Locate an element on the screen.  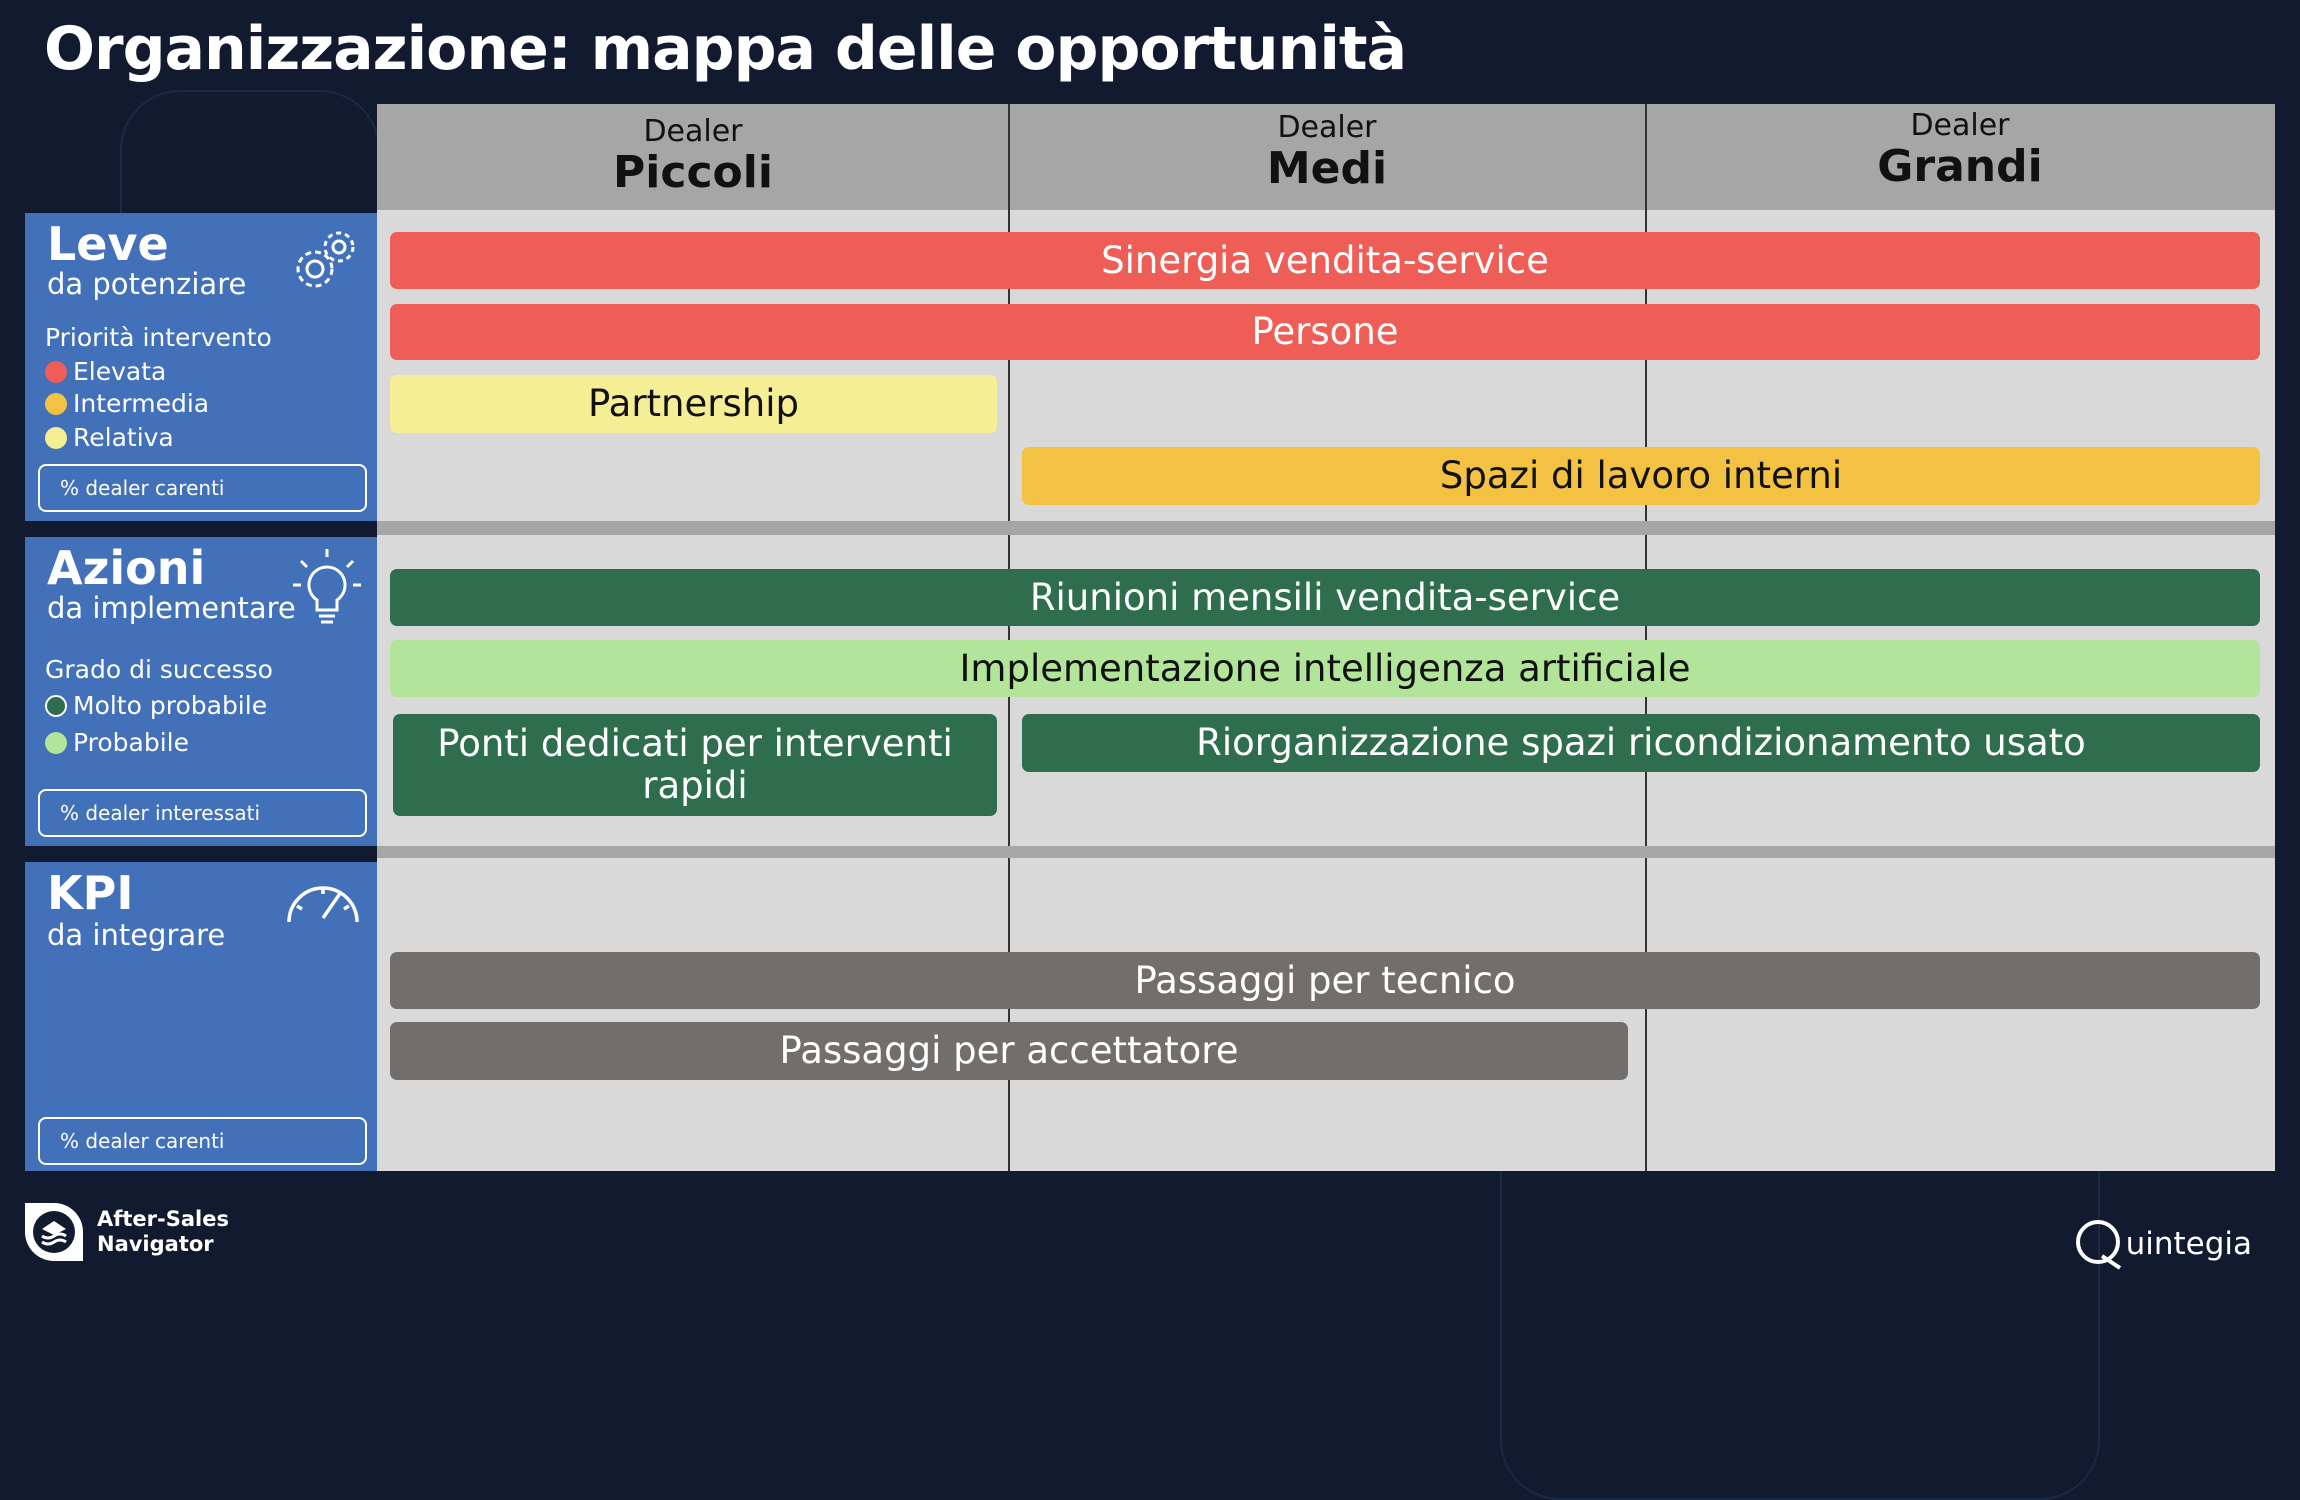
legend-item-relativa: Relativa is located at coordinates (109, 438).